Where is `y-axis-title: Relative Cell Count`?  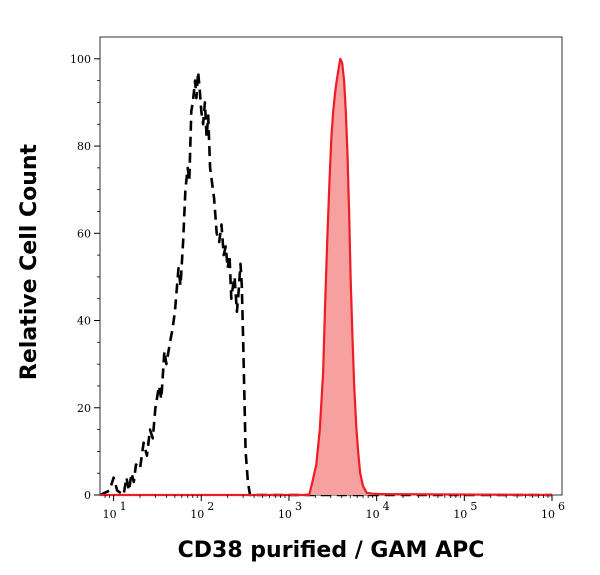 y-axis-title: Relative Cell Count is located at coordinates (29, 261).